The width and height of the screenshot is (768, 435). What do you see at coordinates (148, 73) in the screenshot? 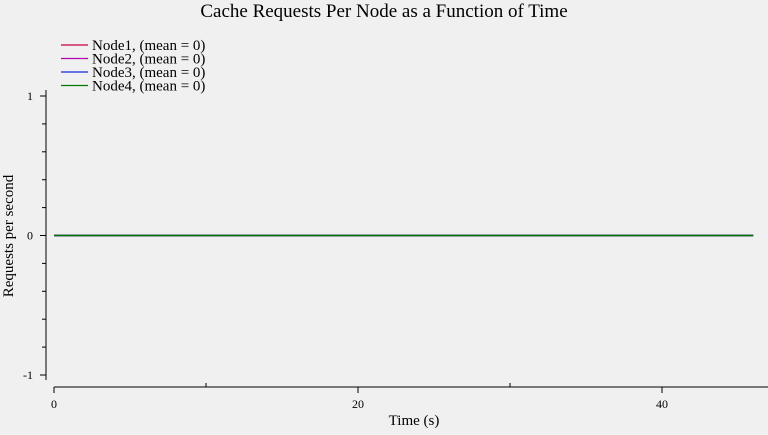
I see `legend-label-node3: Node3, (mean = 0)` at bounding box center [148, 73].